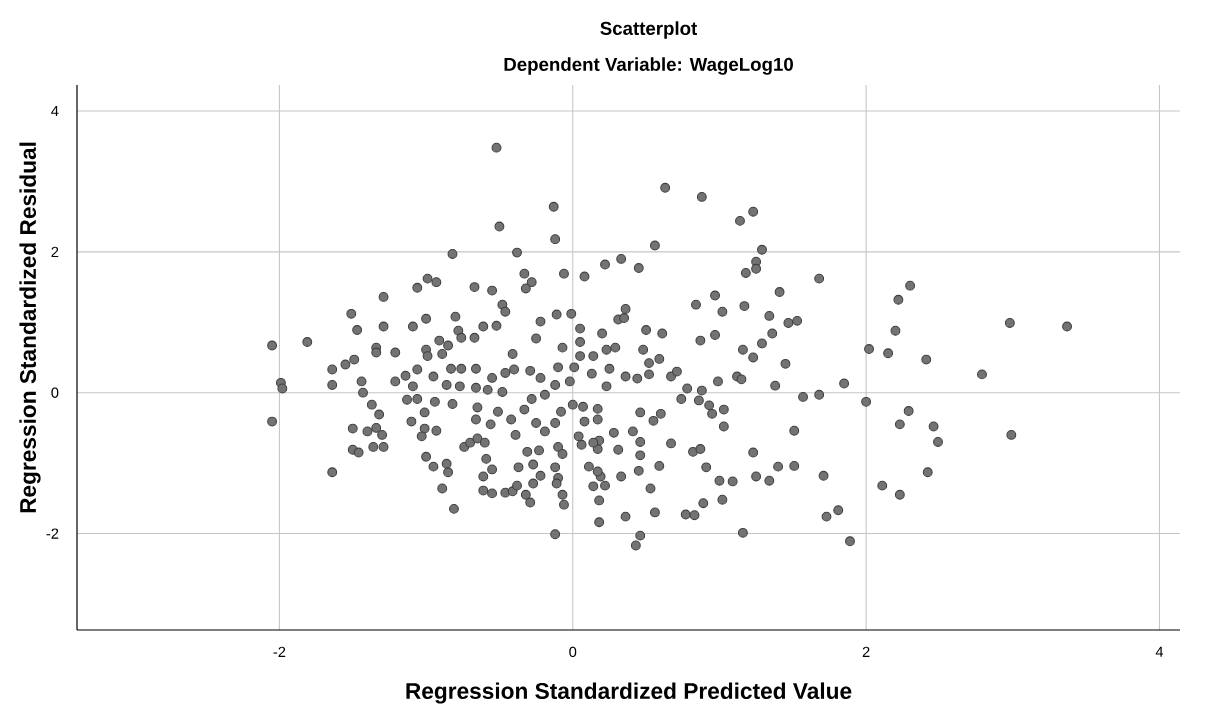 This screenshot has width=1211, height=706. I want to click on y-tick-label: 2, so click(55, 251).